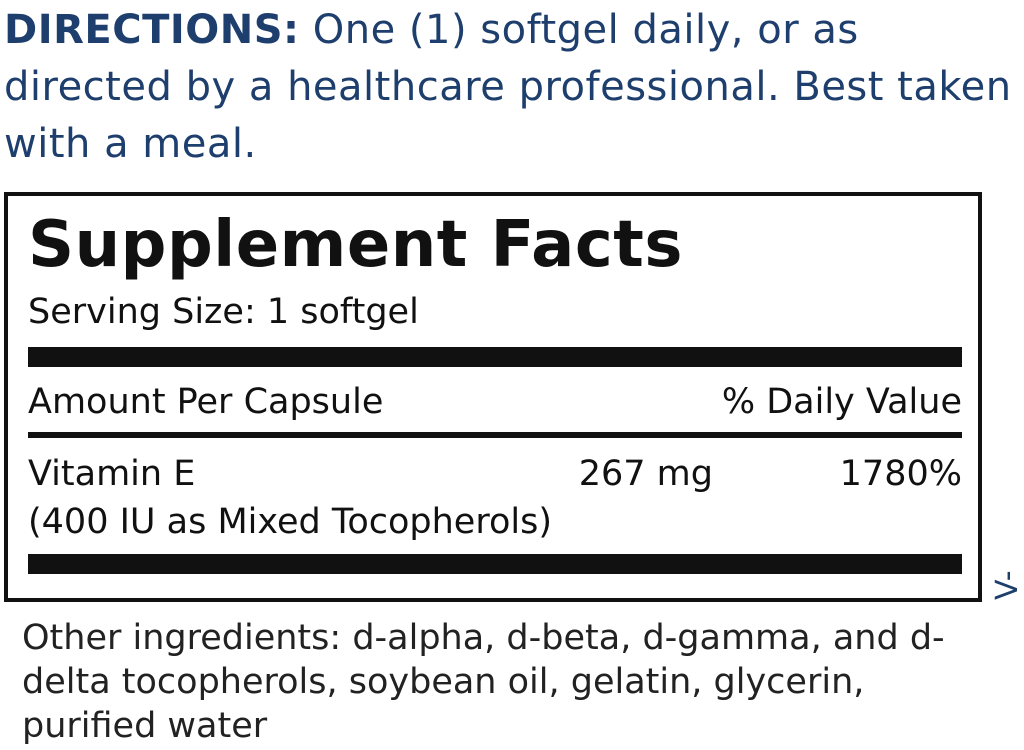  I want to click on thin-divider, so click(495, 435).